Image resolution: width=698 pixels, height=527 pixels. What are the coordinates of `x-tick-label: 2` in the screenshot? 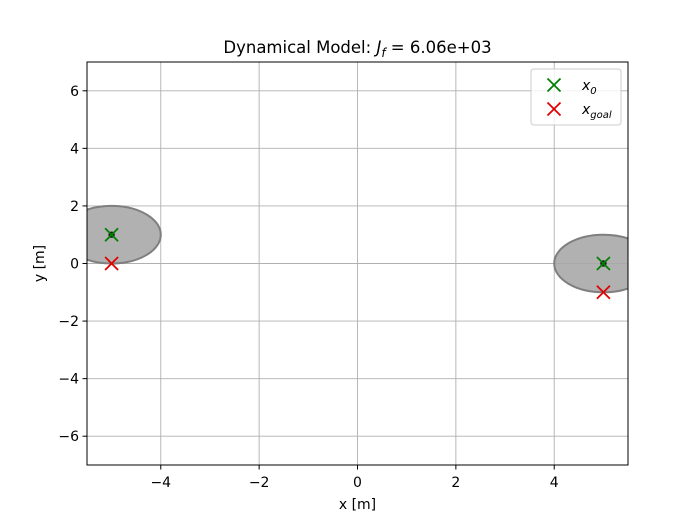 It's located at (455, 483).